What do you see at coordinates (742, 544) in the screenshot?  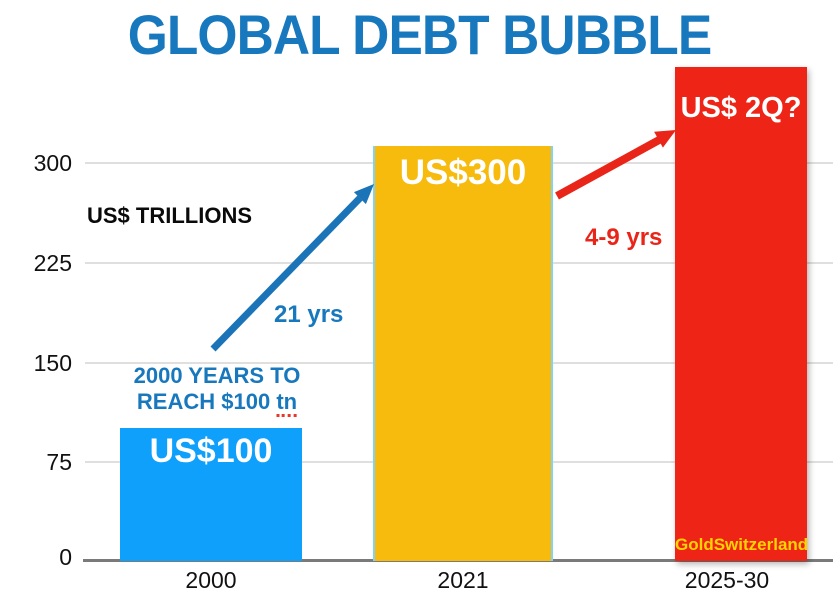 I see `watermark: GoldSwitzerland` at bounding box center [742, 544].